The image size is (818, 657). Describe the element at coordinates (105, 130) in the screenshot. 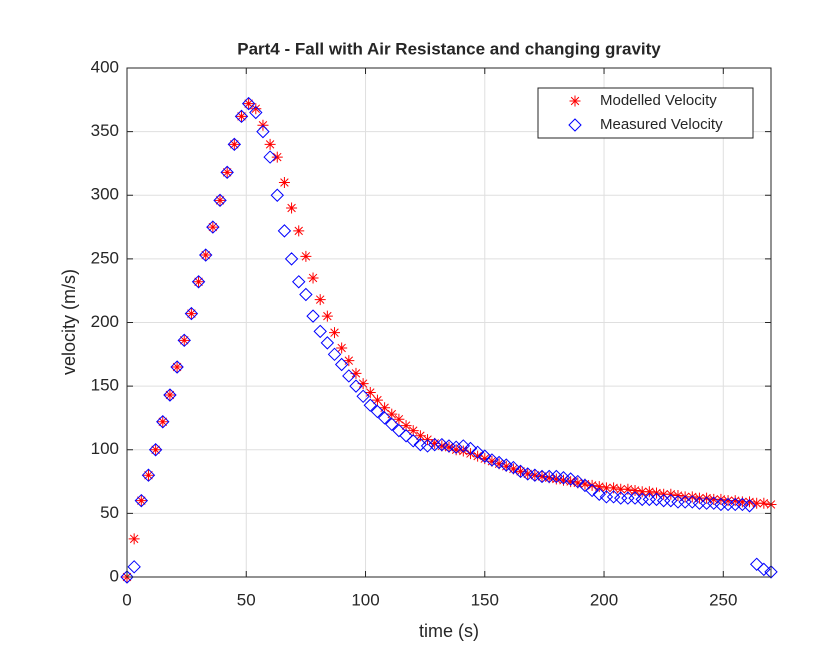

I see `y-tick-label: 350` at that location.